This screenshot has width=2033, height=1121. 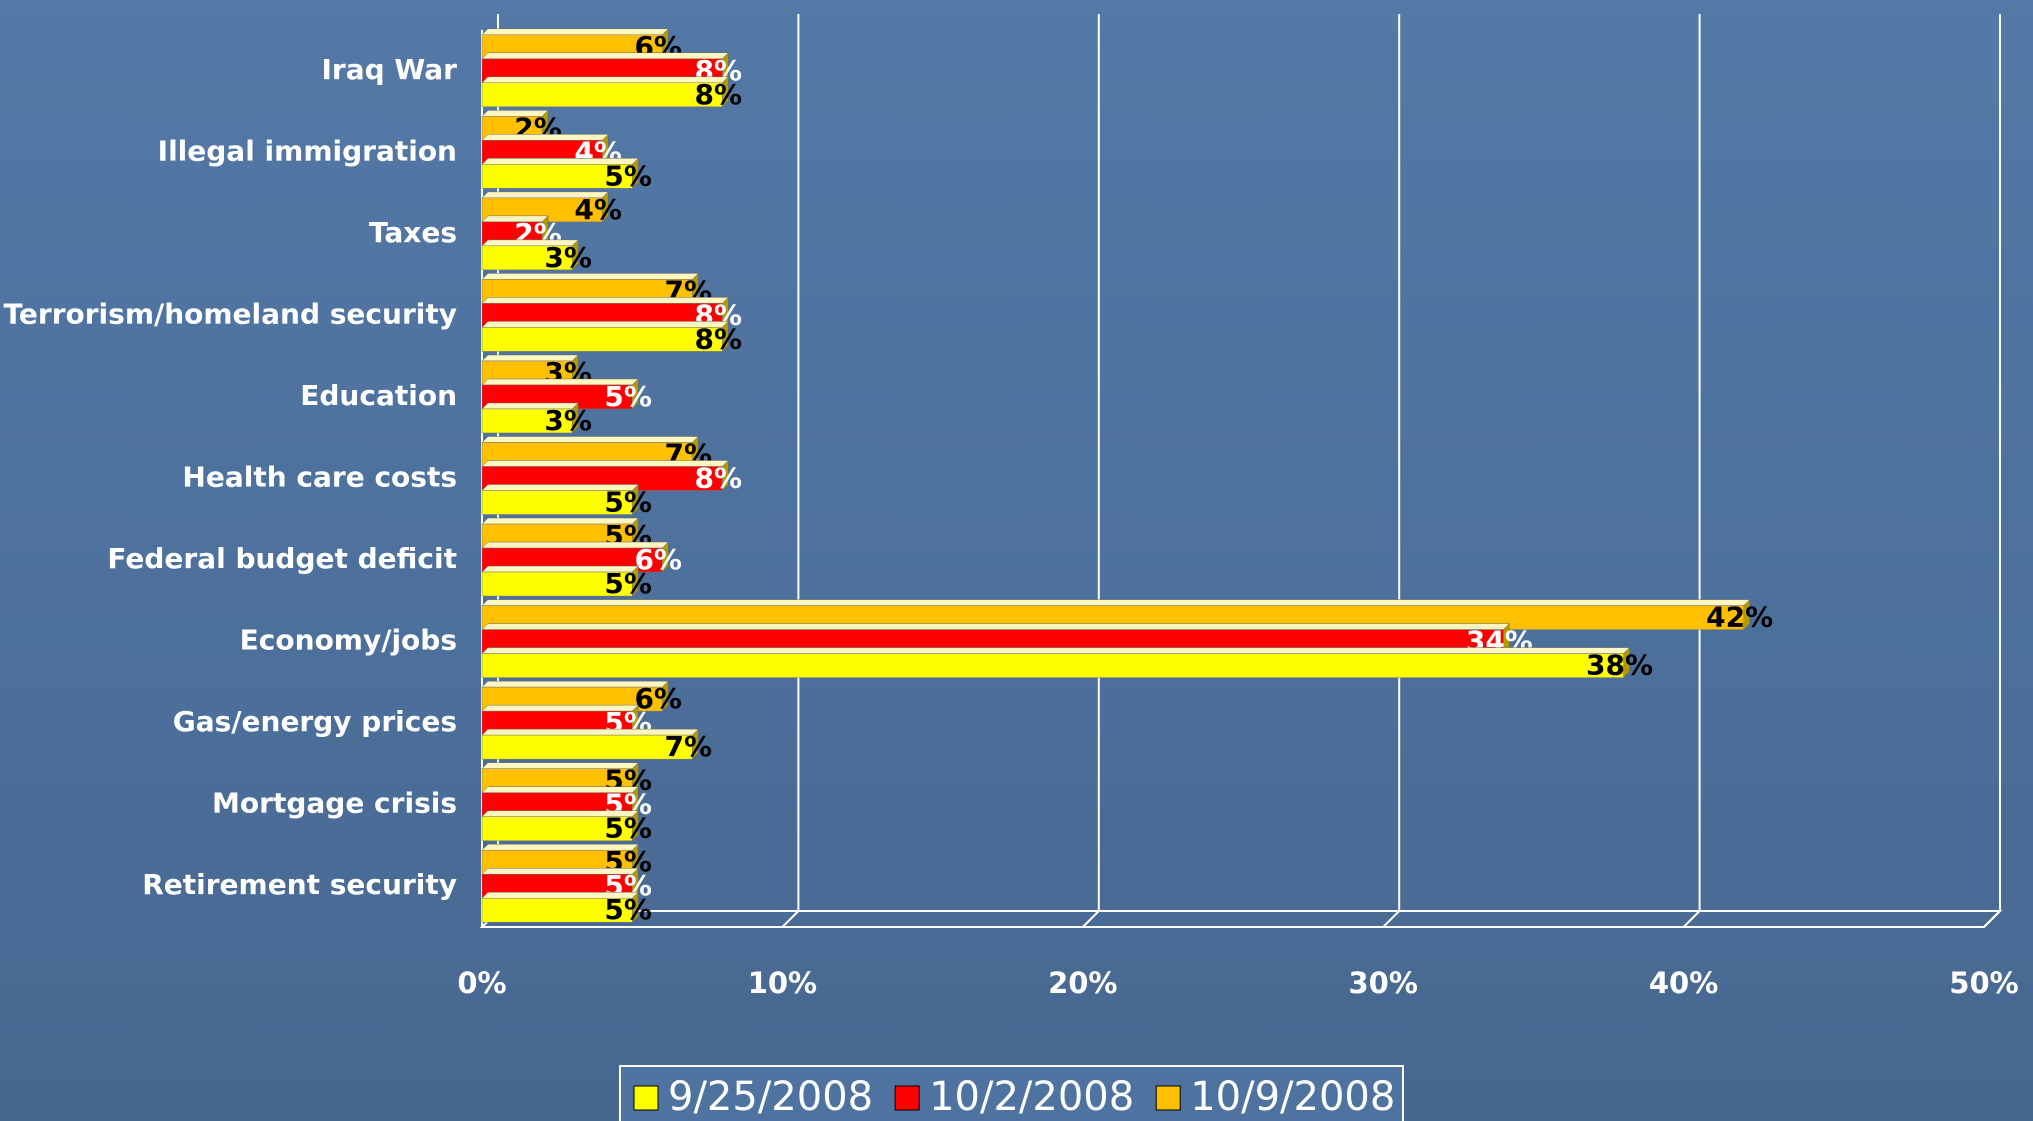 I want to click on category-label: Education, so click(x=378, y=395).